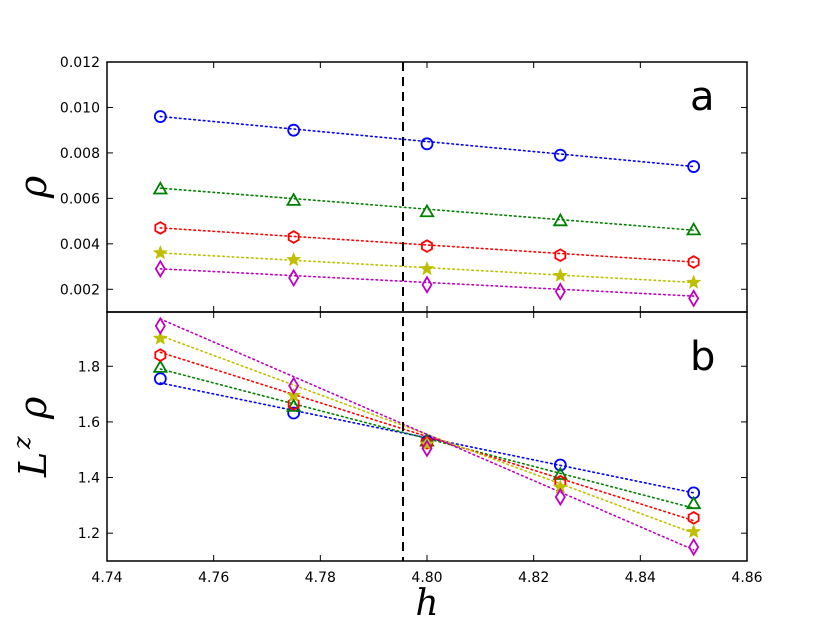  What do you see at coordinates (746, 578) in the screenshot?
I see `x-tick-label: 4.86` at bounding box center [746, 578].